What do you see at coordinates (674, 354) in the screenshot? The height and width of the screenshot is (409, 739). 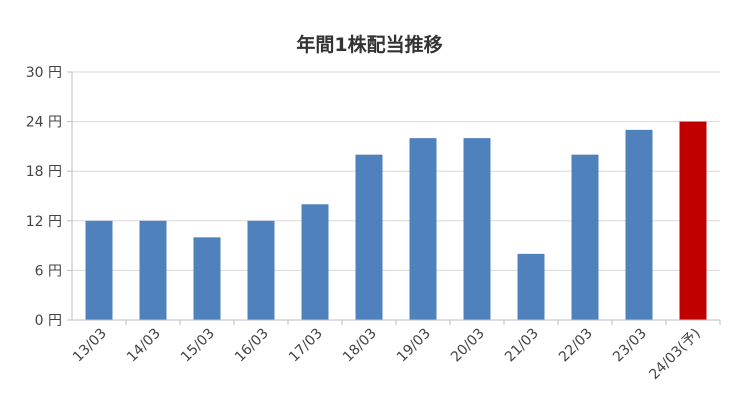 I see `x-tick-label: 24/03(予)` at bounding box center [674, 354].